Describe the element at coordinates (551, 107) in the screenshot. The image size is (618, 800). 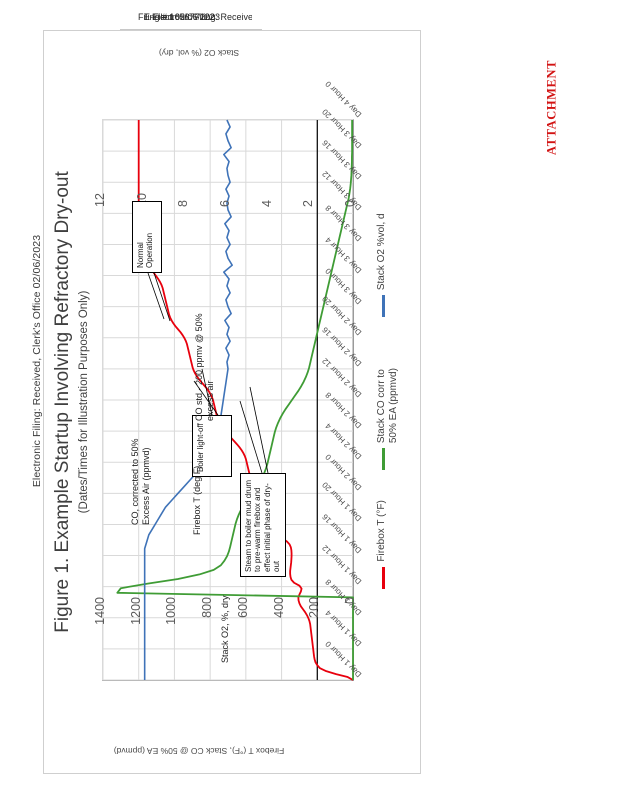
I see `attachment-label: ATTACHMENT` at that location.